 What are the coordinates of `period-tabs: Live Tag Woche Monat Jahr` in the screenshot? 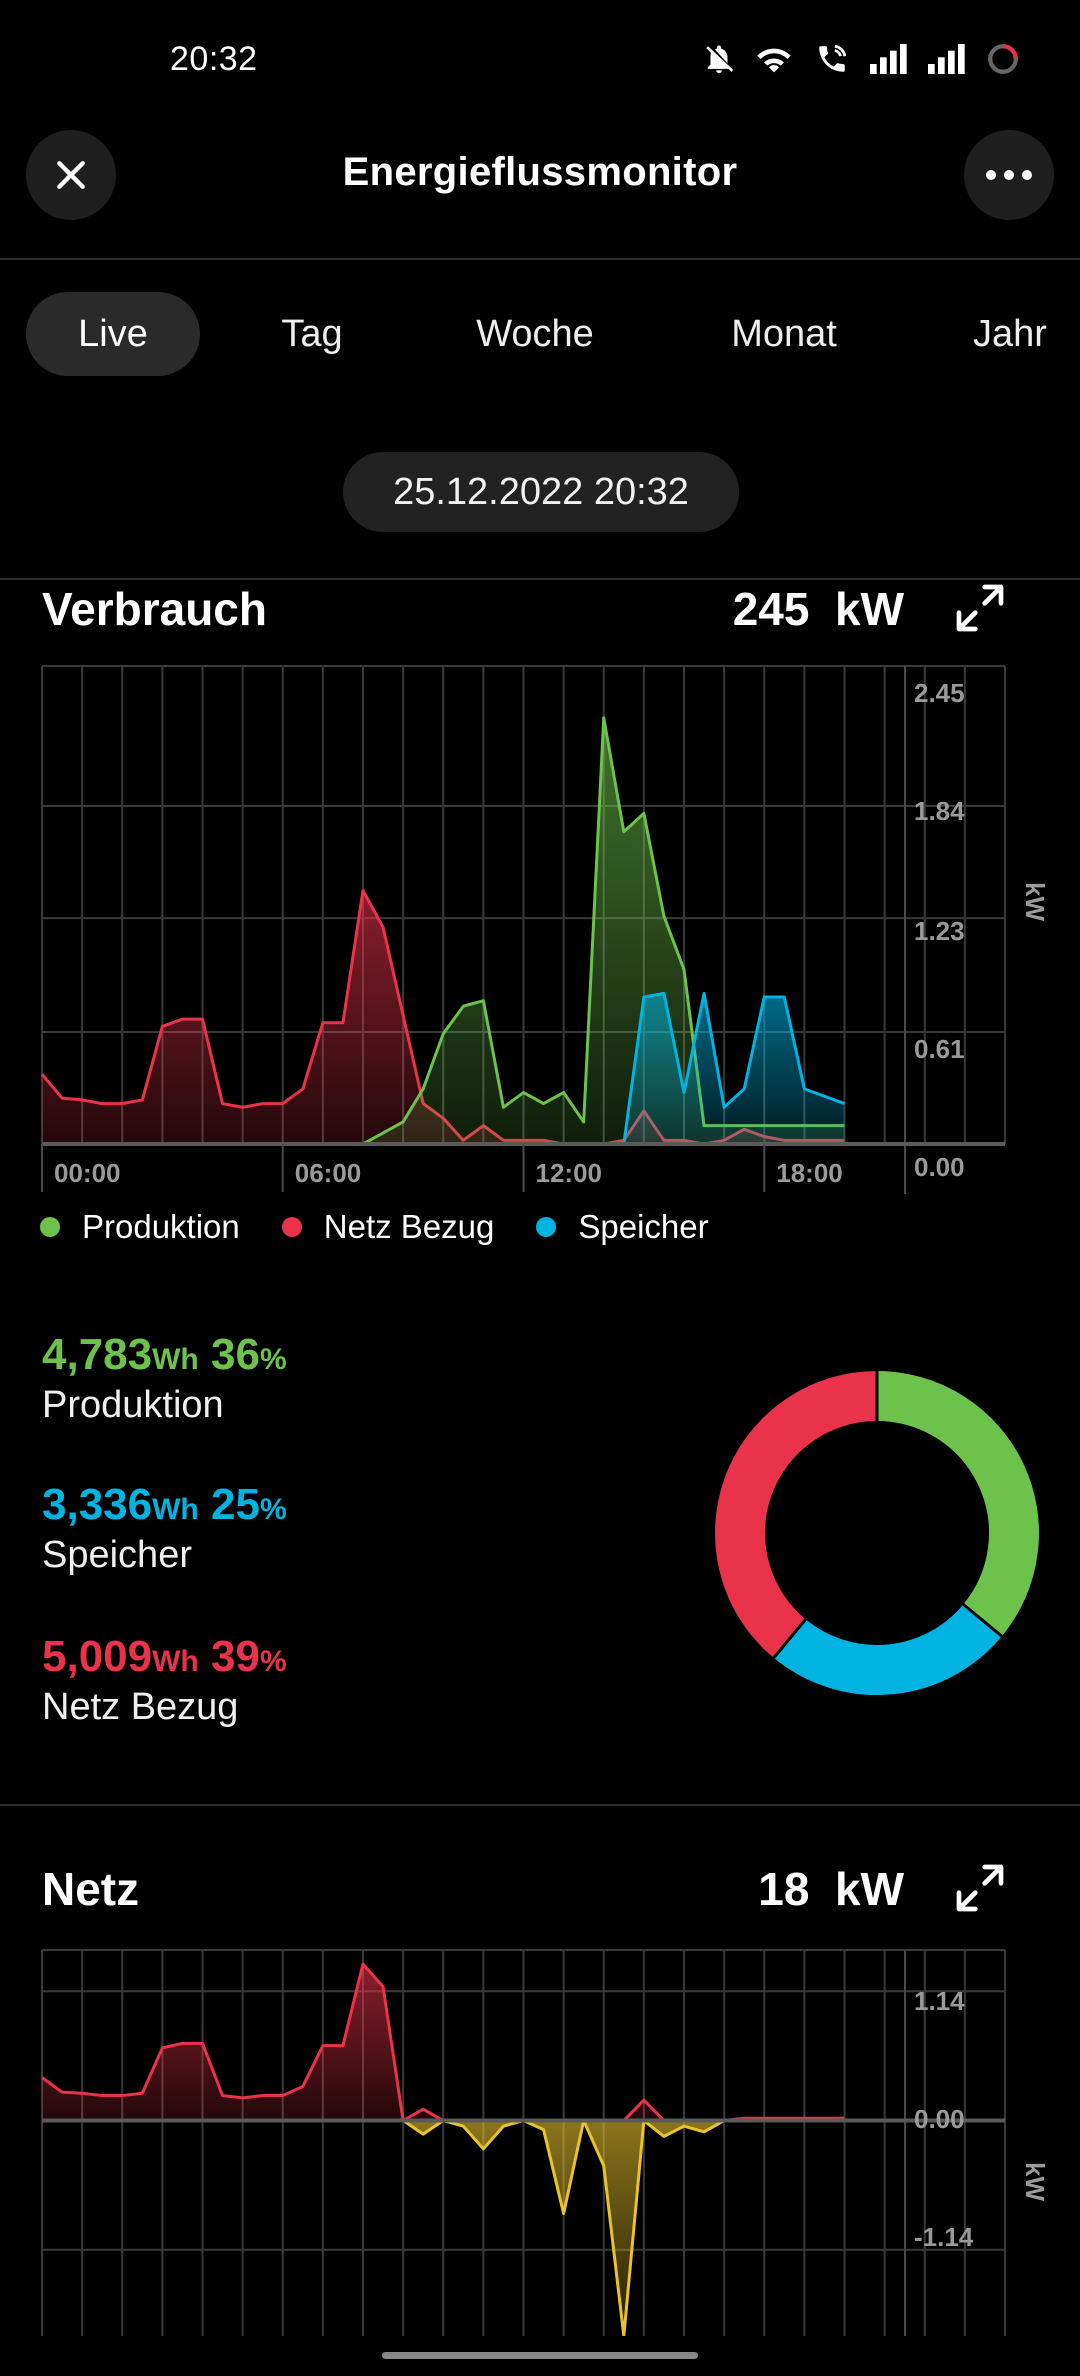 It's located at (540, 334).